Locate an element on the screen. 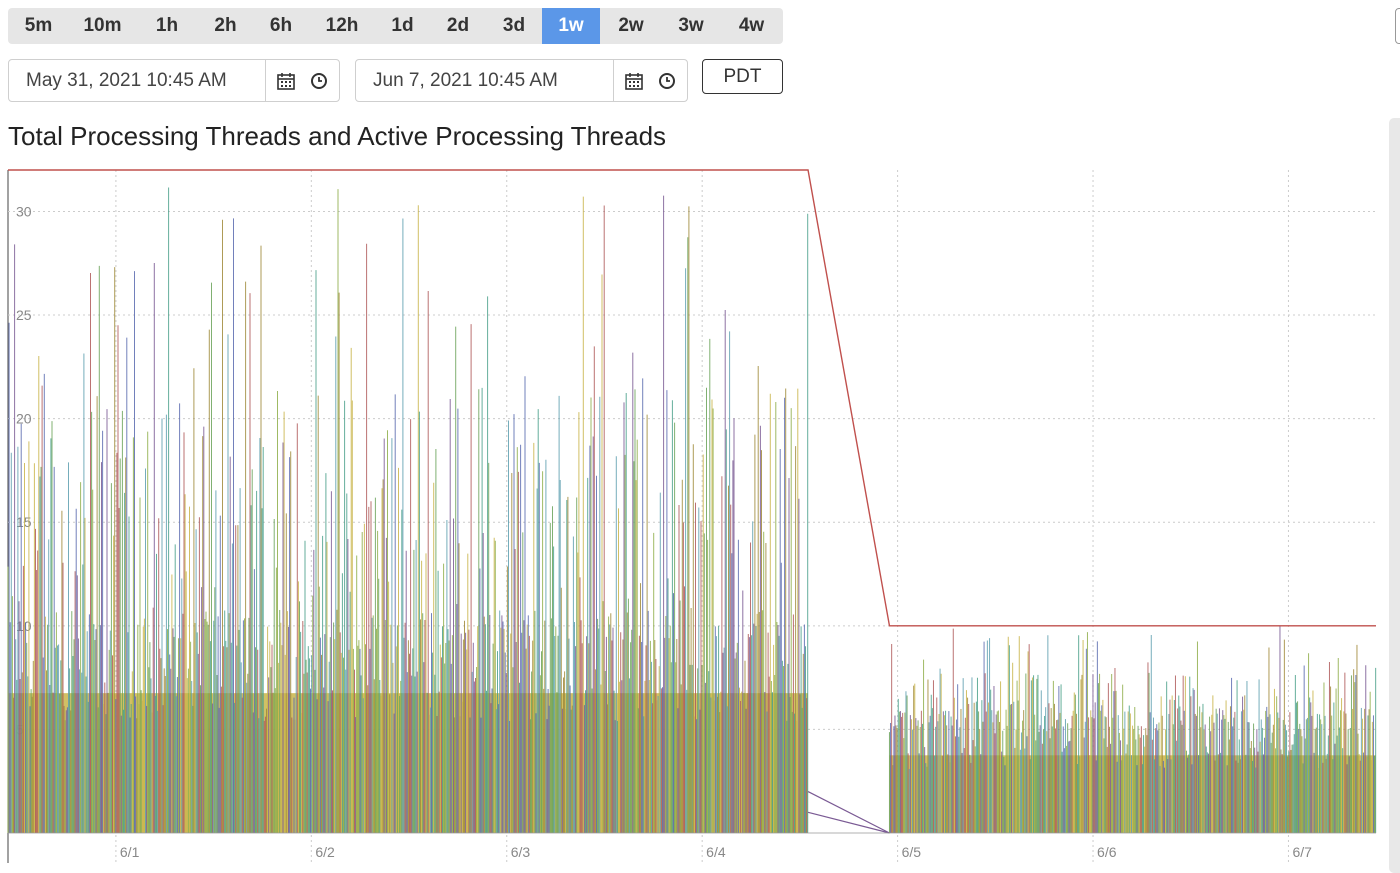 The image size is (1400, 873). range-button-3w: 3w is located at coordinates (691, 25).